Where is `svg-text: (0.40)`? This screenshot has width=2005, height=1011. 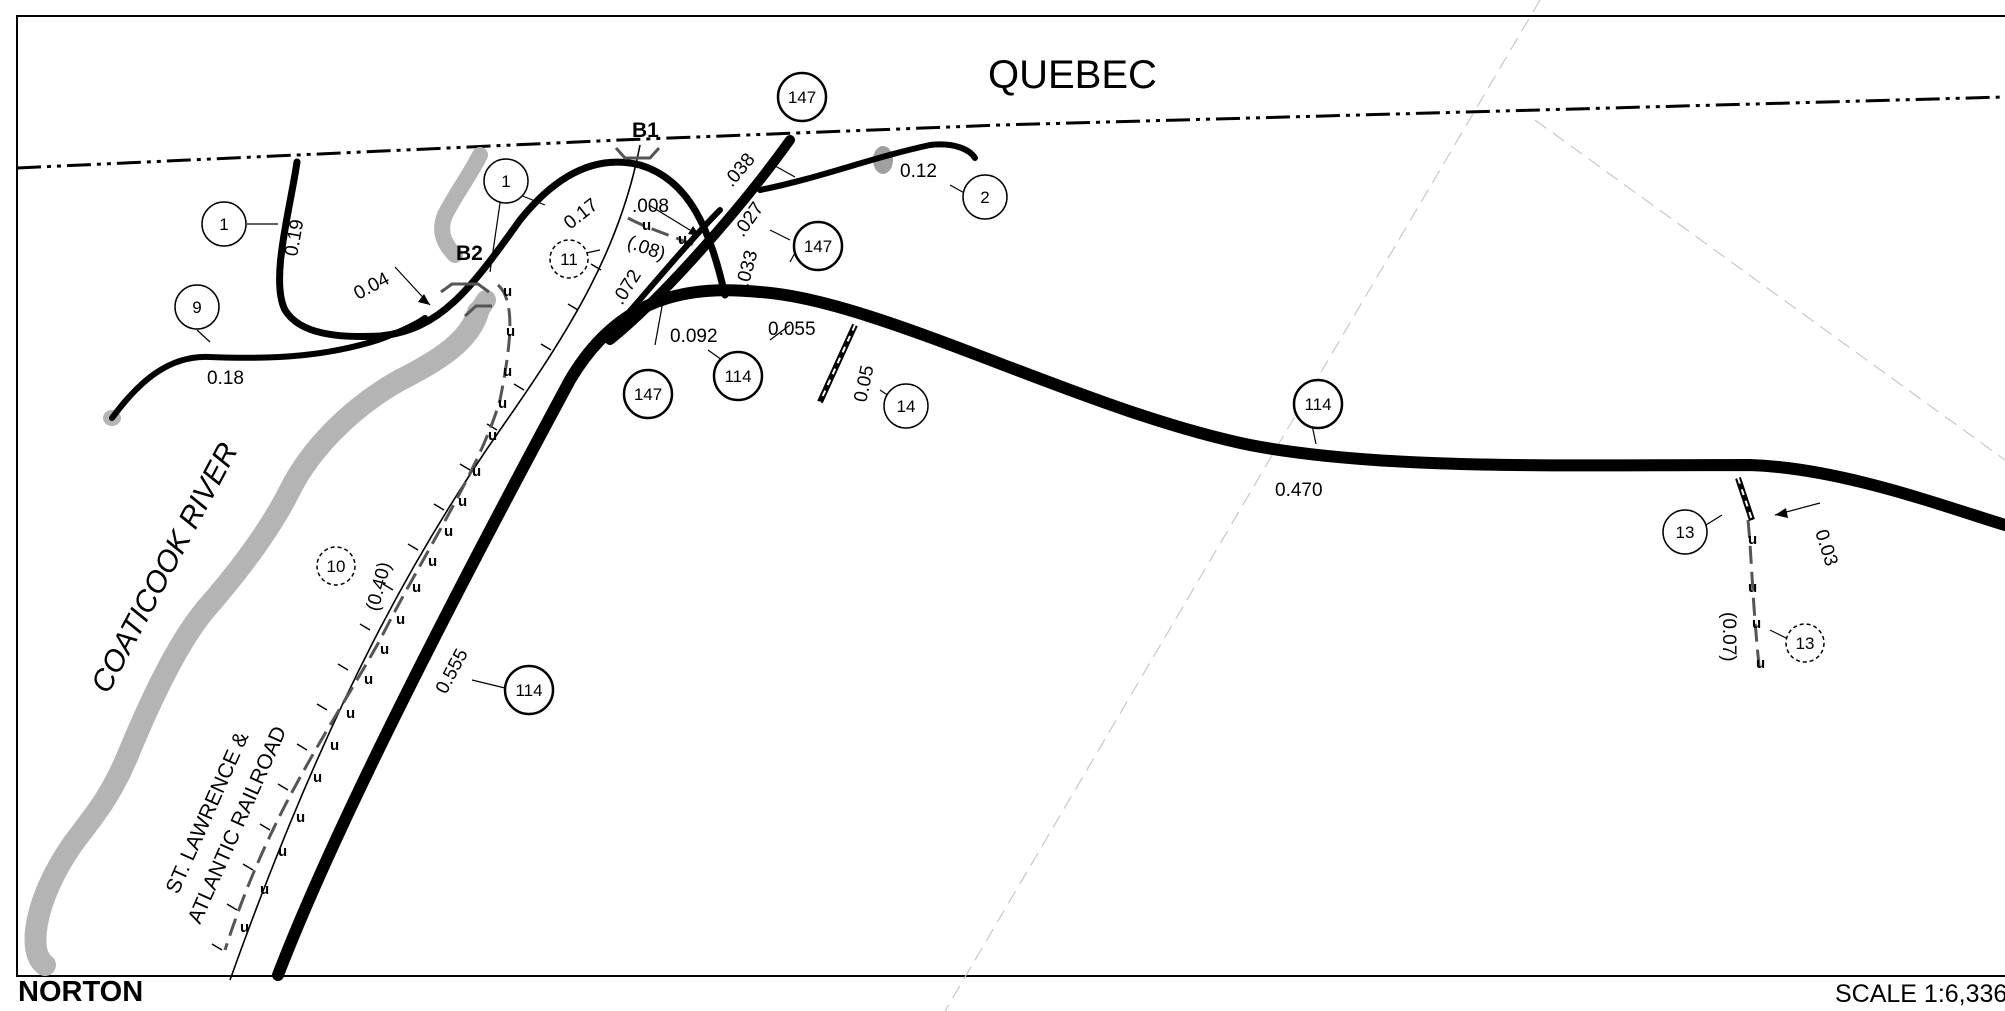 svg-text: (0.40) is located at coordinates (379, 586).